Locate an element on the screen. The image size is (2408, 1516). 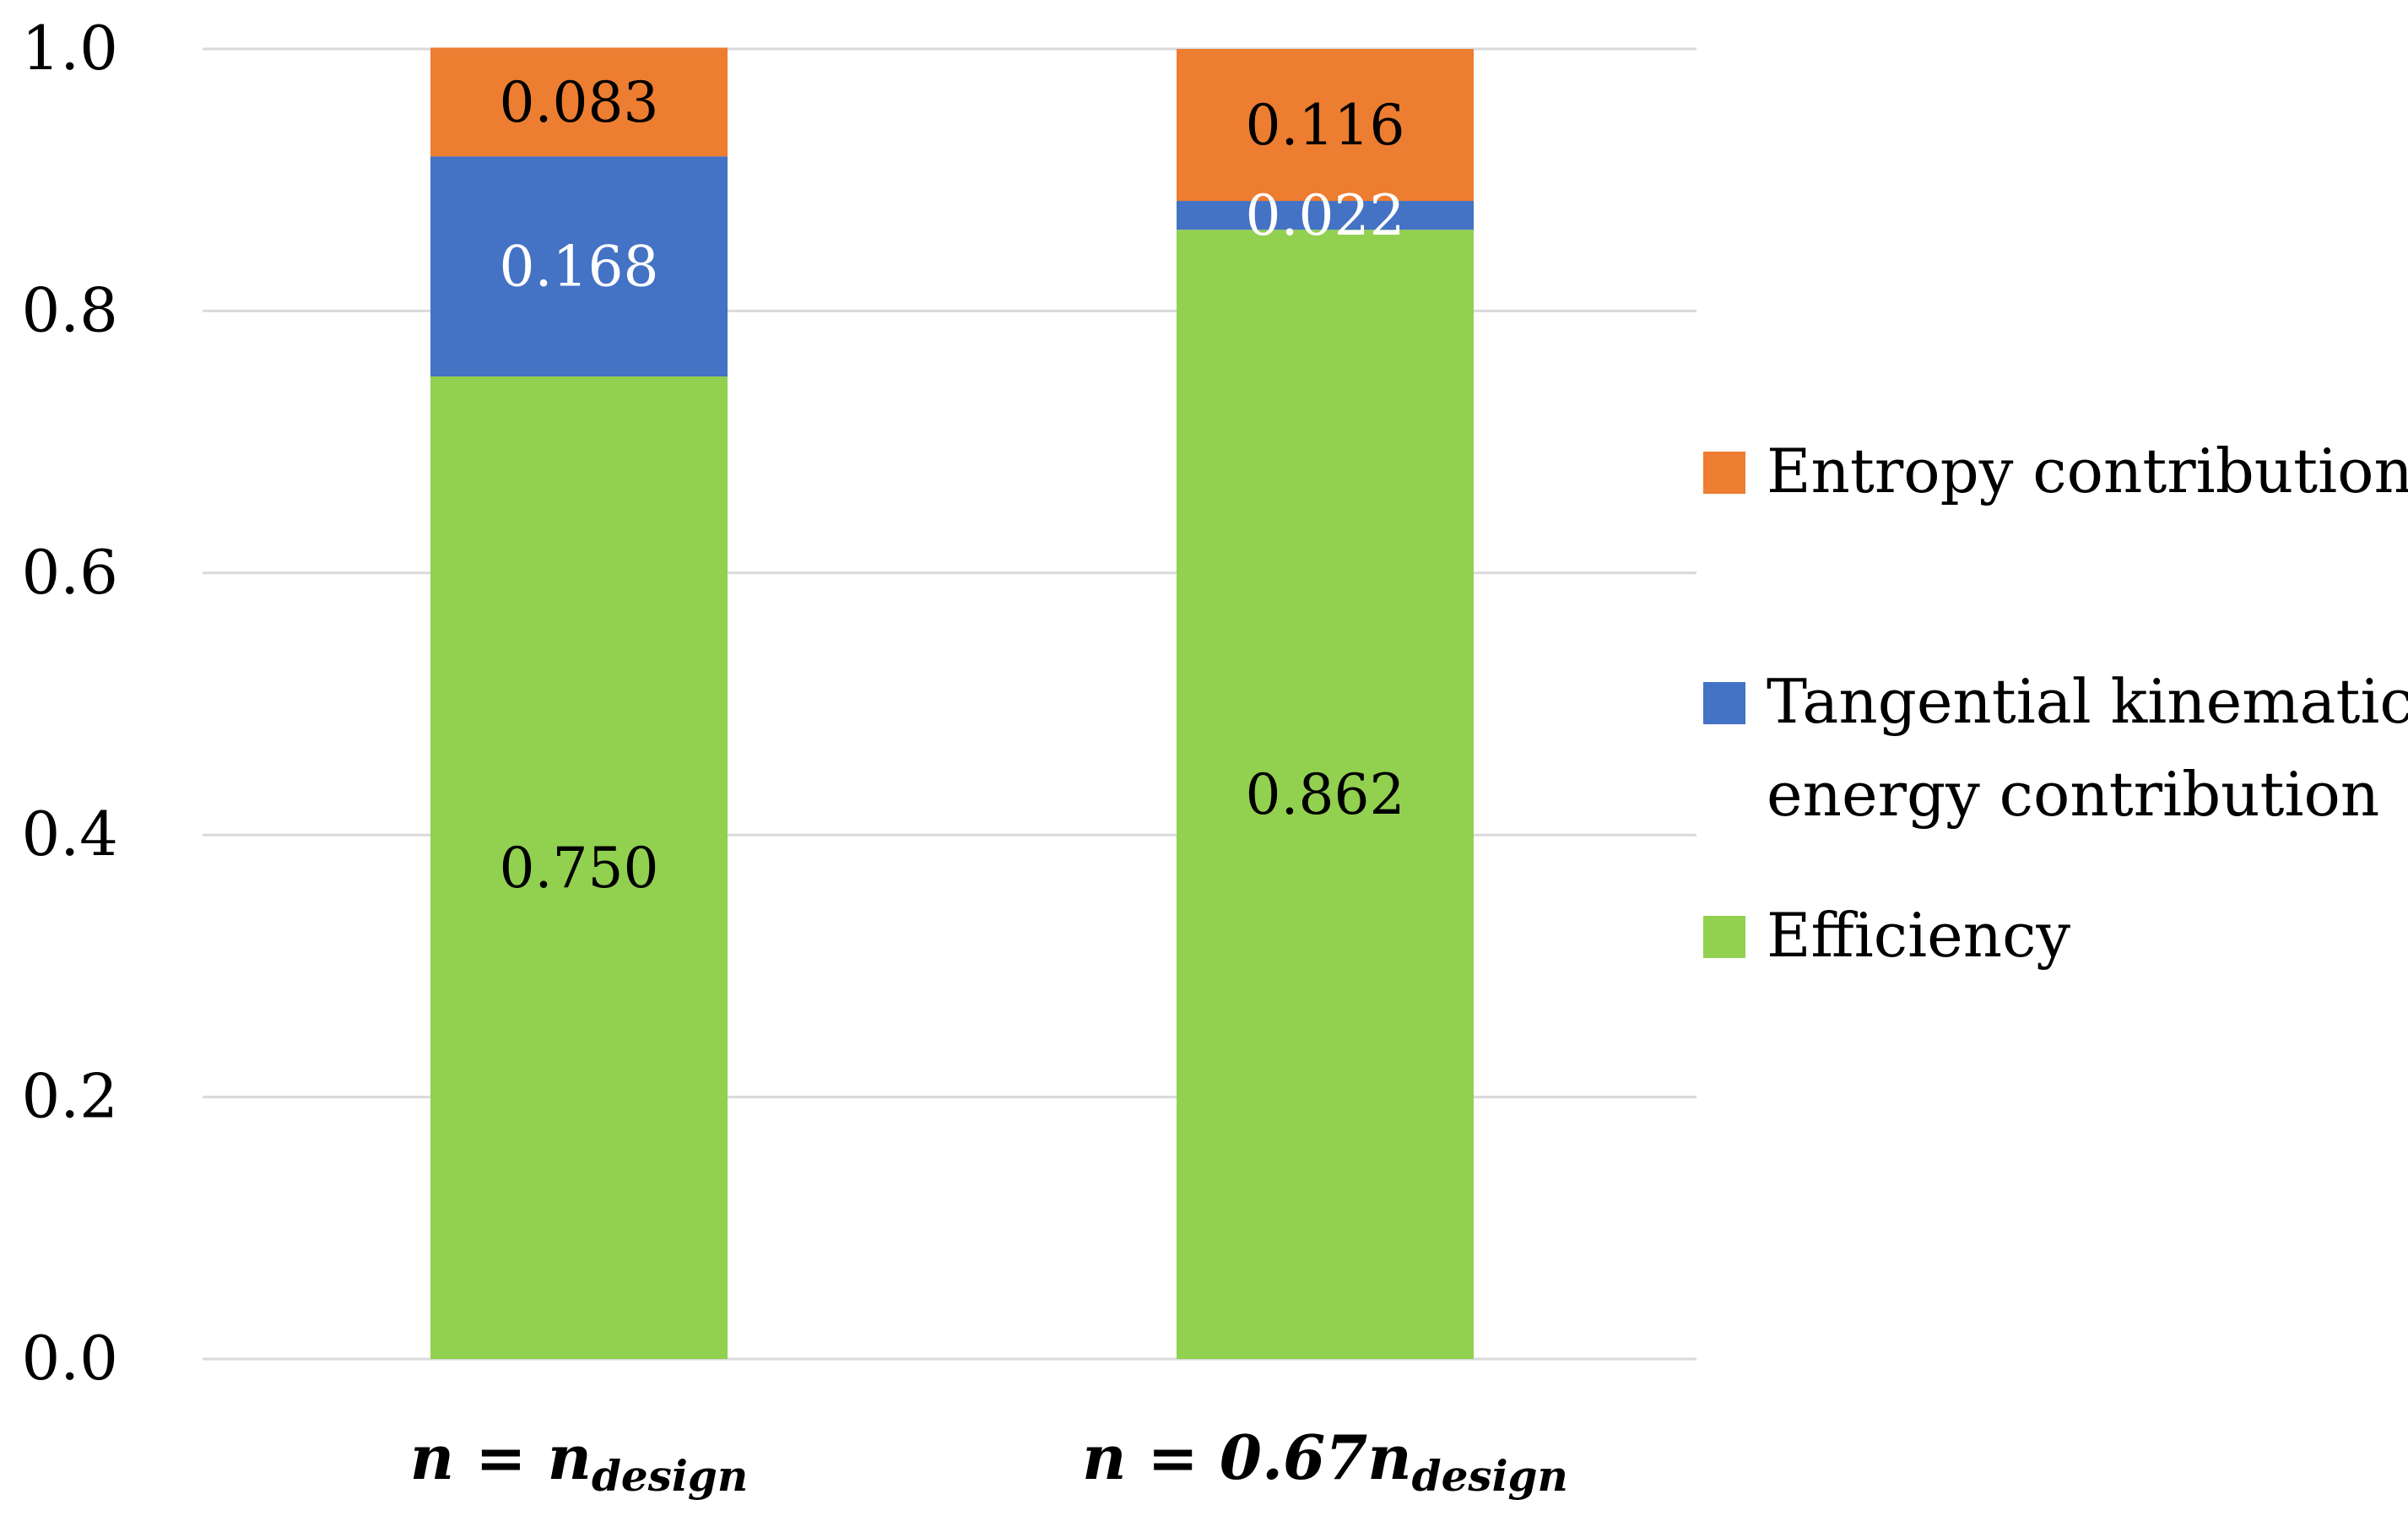
x-category-label: n = 0.67ndesign is located at coordinates (1325, 1461).